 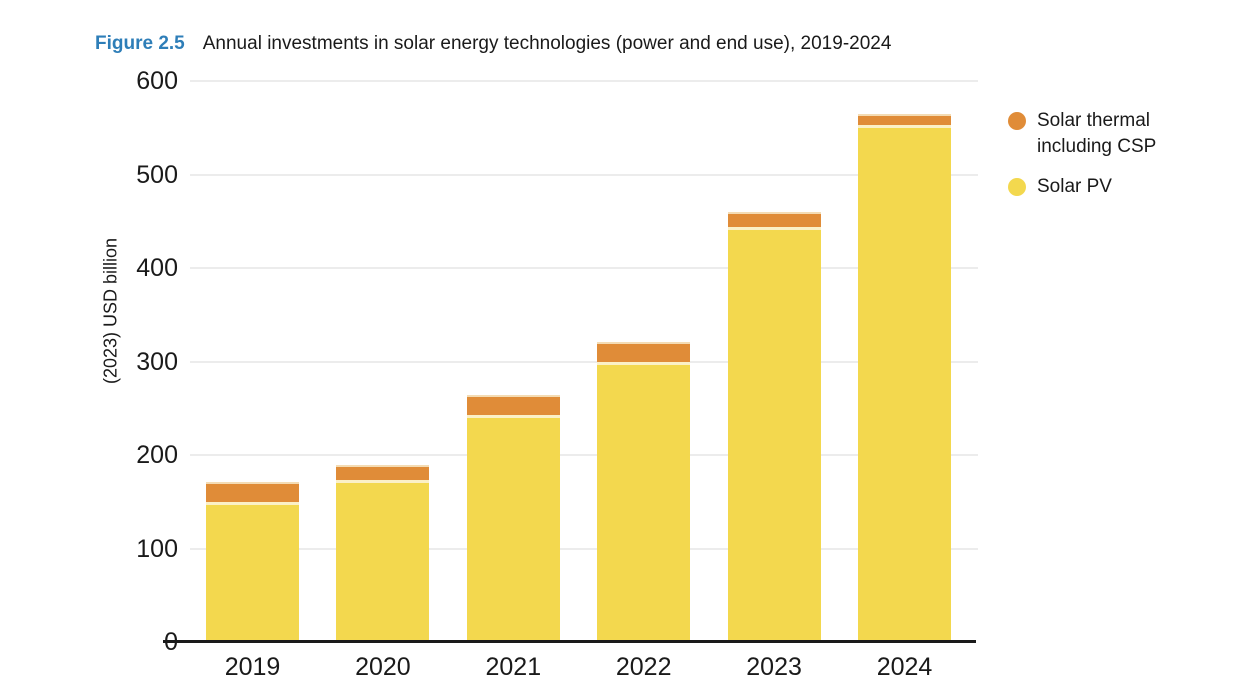 I want to click on figure-number: Figure 2.5, so click(x=140, y=43).